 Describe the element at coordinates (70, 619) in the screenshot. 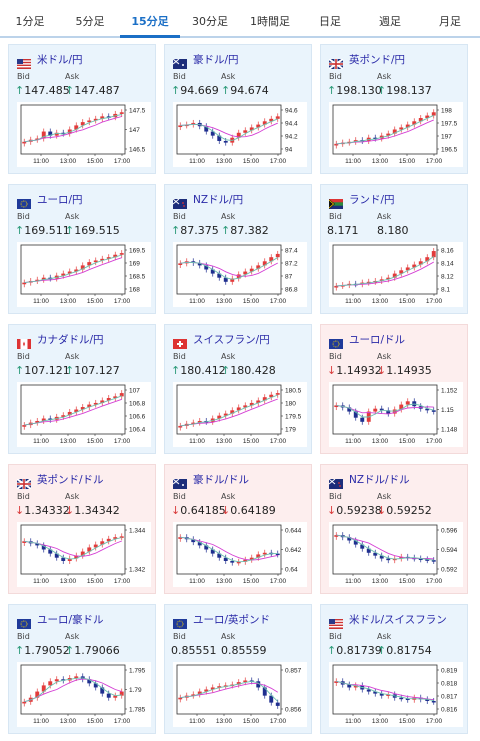

I see `pair-name: ユーロ/豪ドル` at that location.